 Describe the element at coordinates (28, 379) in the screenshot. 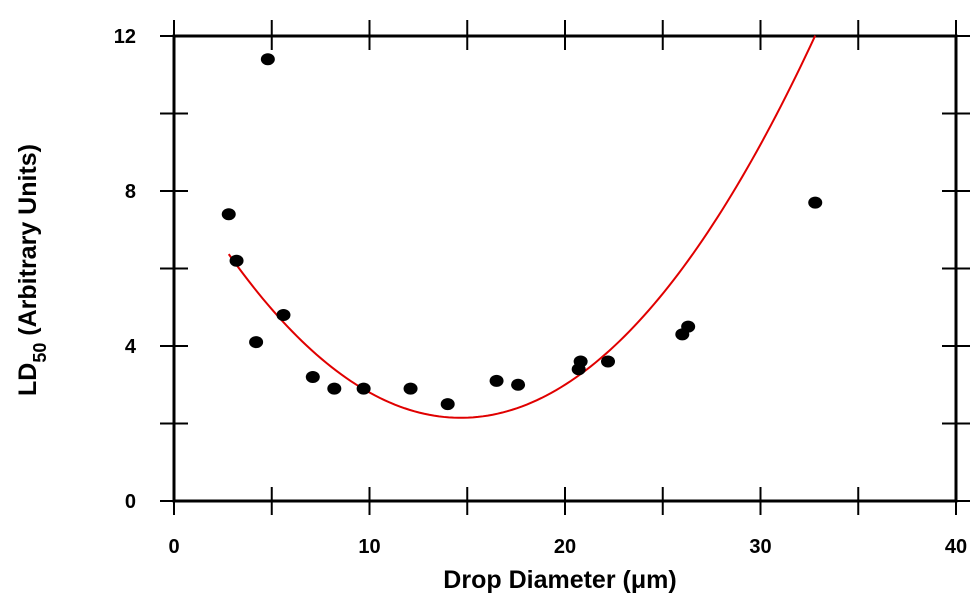

I see `y-axis-title-main: LD` at that location.